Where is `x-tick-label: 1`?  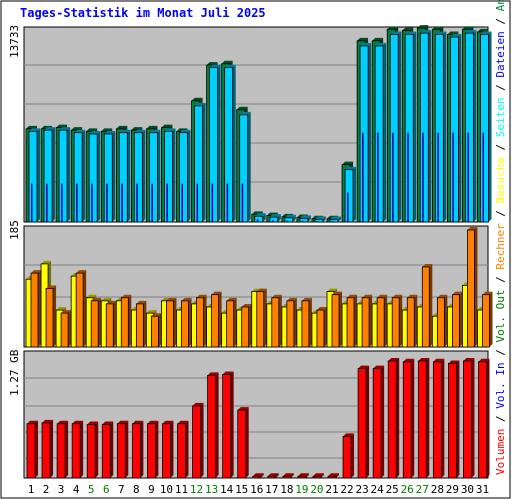 x-tick-label: 1 is located at coordinates (31, 489).